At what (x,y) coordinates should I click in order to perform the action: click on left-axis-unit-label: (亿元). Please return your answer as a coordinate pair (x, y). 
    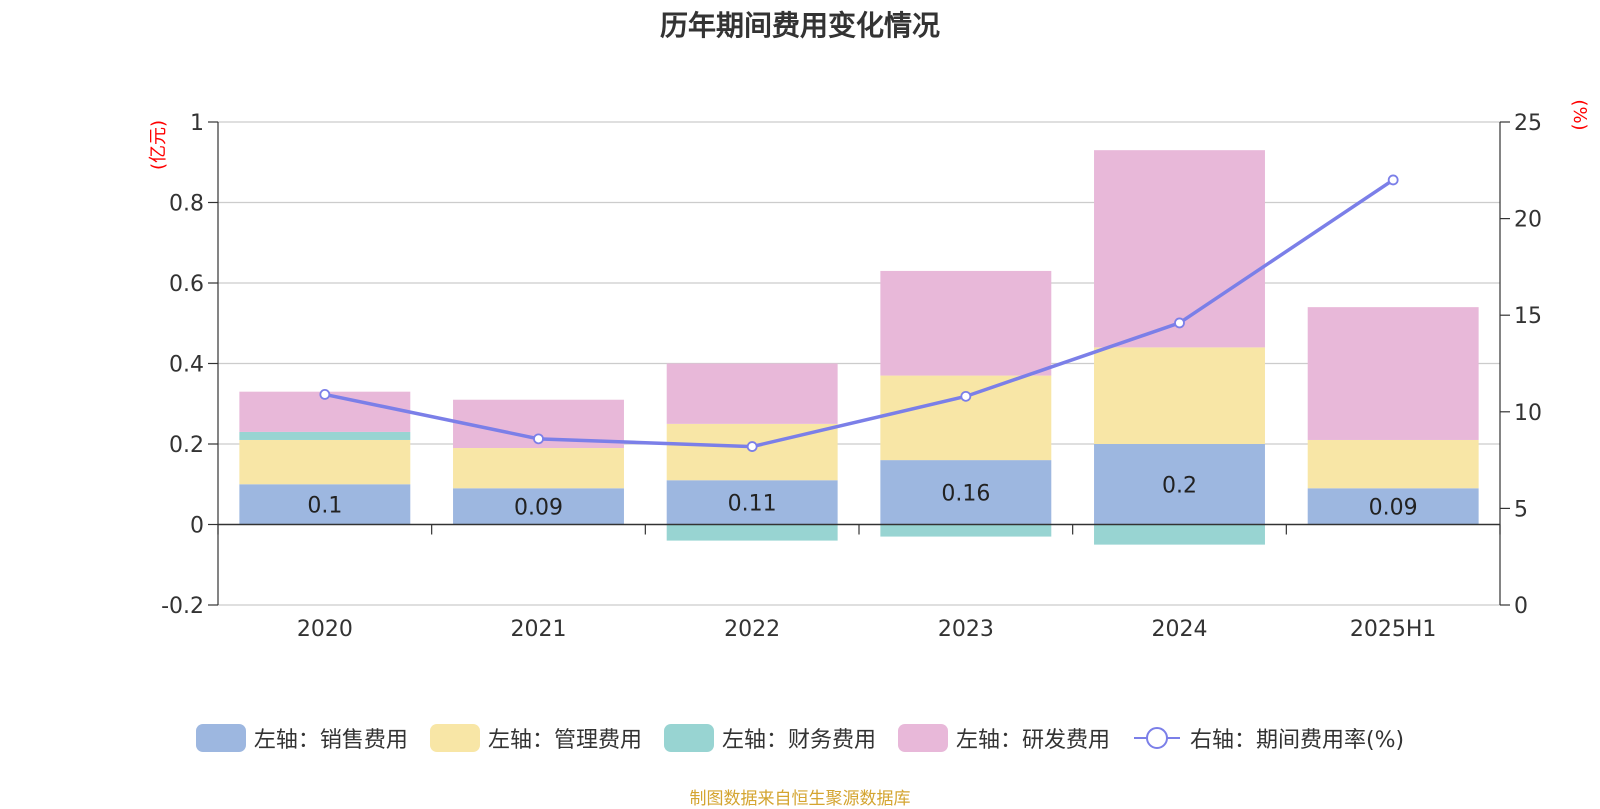
    Looking at the image, I should click on (158, 145).